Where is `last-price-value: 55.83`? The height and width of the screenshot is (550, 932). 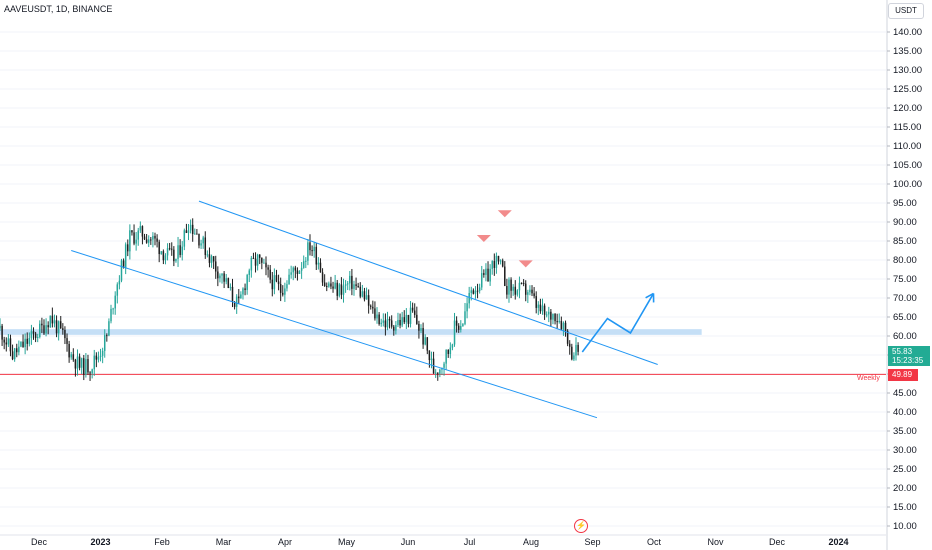
last-price-value: 55.83 is located at coordinates (902, 351).